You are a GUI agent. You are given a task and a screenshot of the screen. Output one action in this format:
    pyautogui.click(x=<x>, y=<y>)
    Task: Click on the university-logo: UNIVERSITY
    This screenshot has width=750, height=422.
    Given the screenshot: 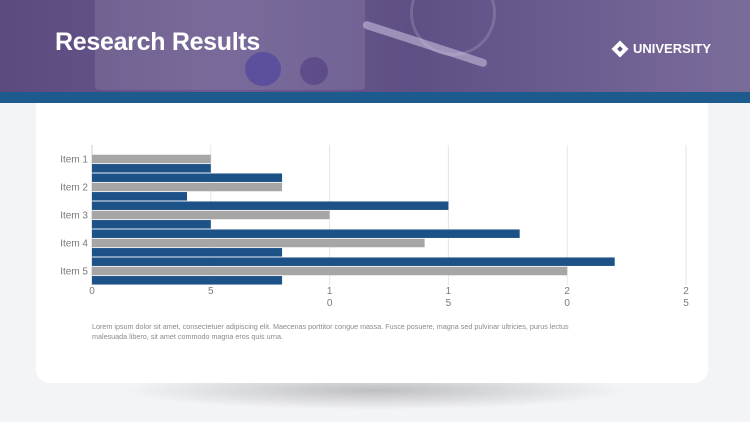 What is the action you would take?
    pyautogui.click(x=661, y=48)
    